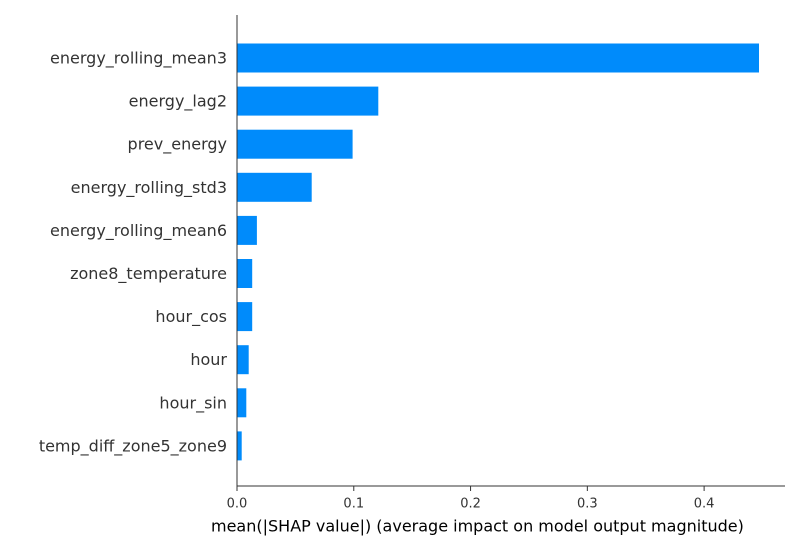 The image size is (800, 550). What do you see at coordinates (239, 446) in the screenshot?
I see `bar-temp-diff-zone5-zone9` at bounding box center [239, 446].